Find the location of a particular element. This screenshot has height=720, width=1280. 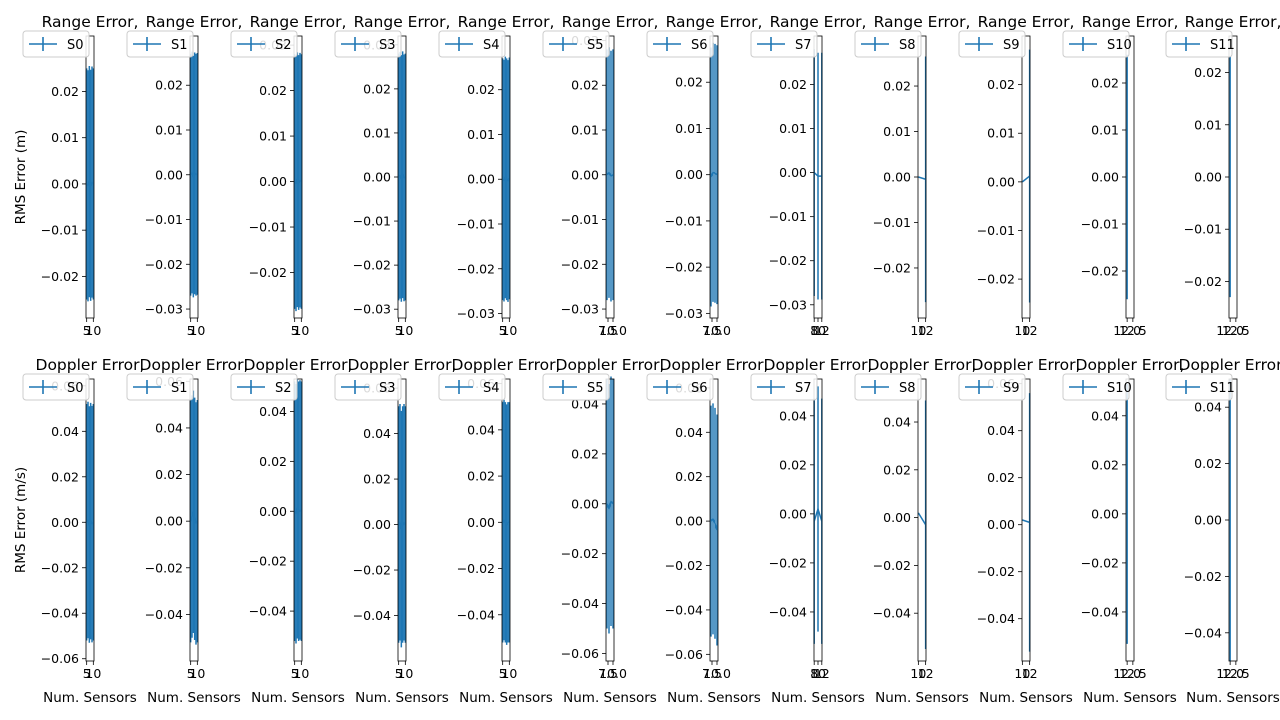

y-tick-label: −0.03 is located at coordinates (164, 309).